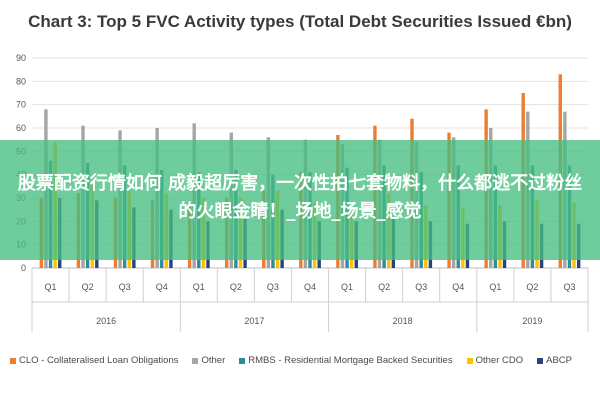  What do you see at coordinates (559, 360) in the screenshot?
I see `legend-label: ABCP` at bounding box center [559, 360].